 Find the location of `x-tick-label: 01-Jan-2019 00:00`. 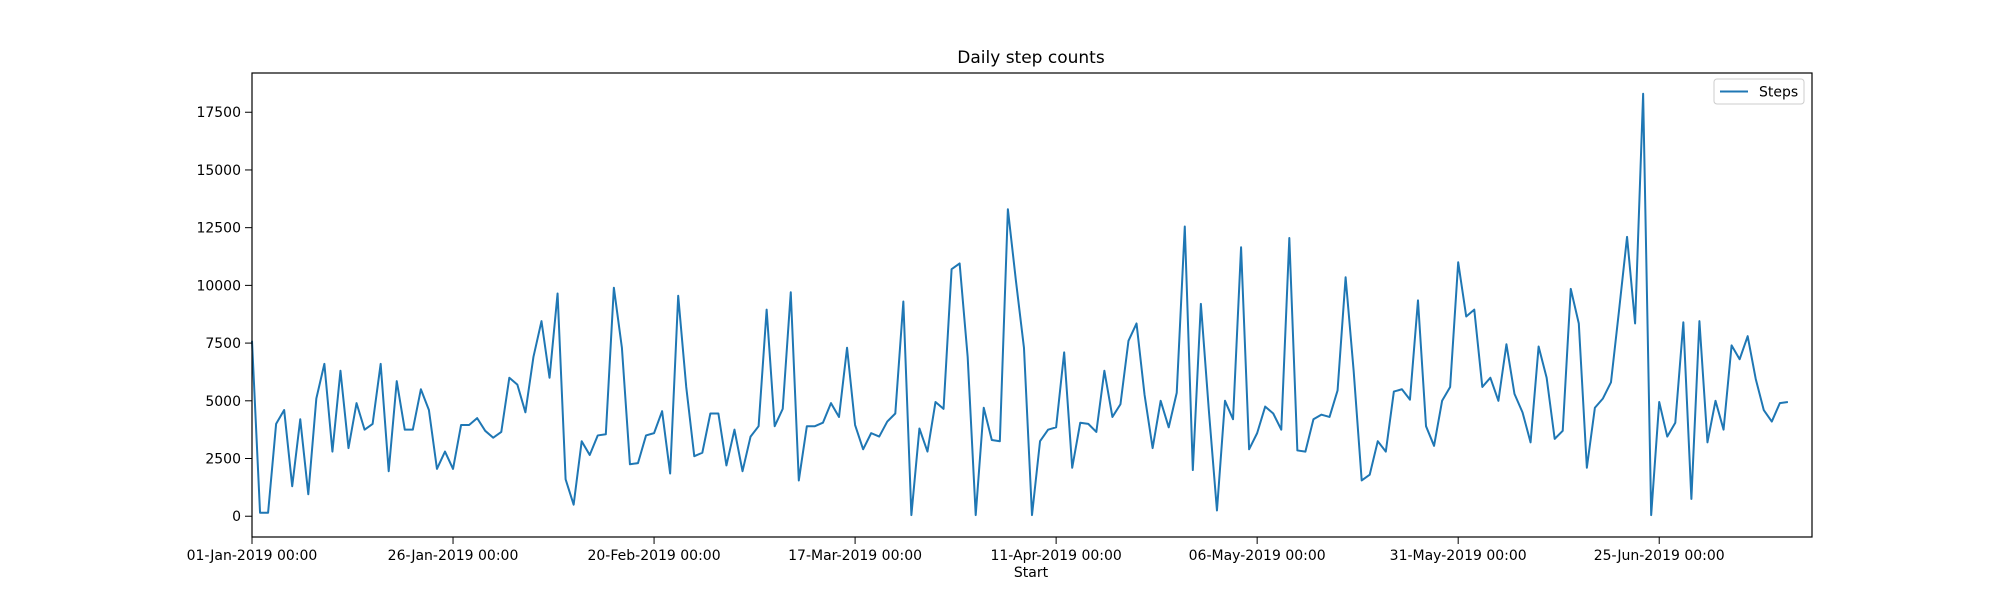

x-tick-label: 01-Jan-2019 00:00 is located at coordinates (252, 556).